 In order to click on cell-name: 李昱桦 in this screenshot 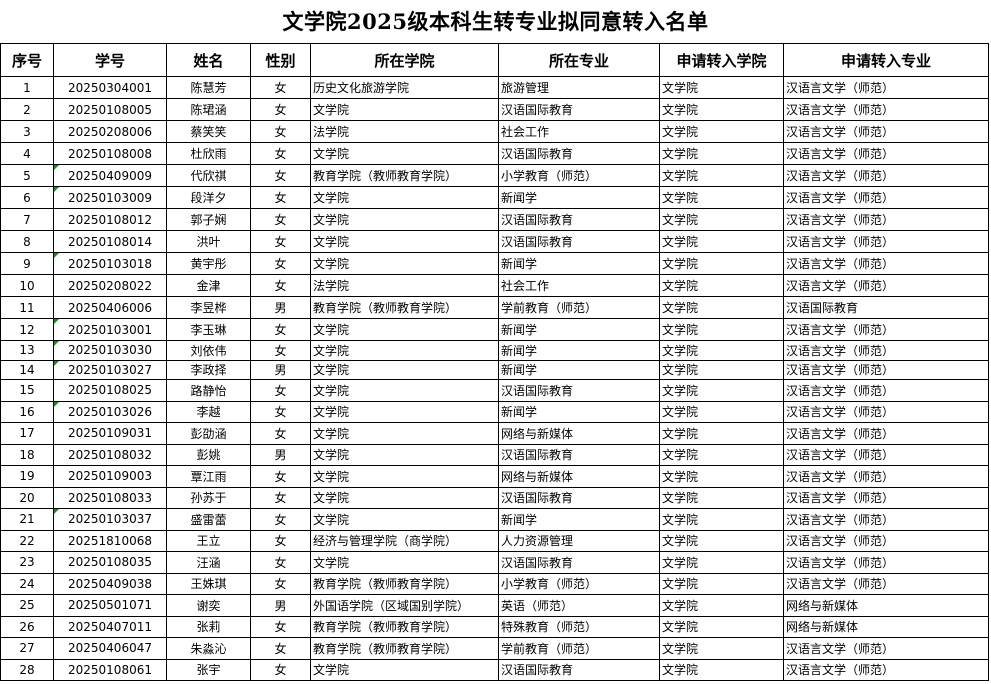, I will do `click(208, 307)`.